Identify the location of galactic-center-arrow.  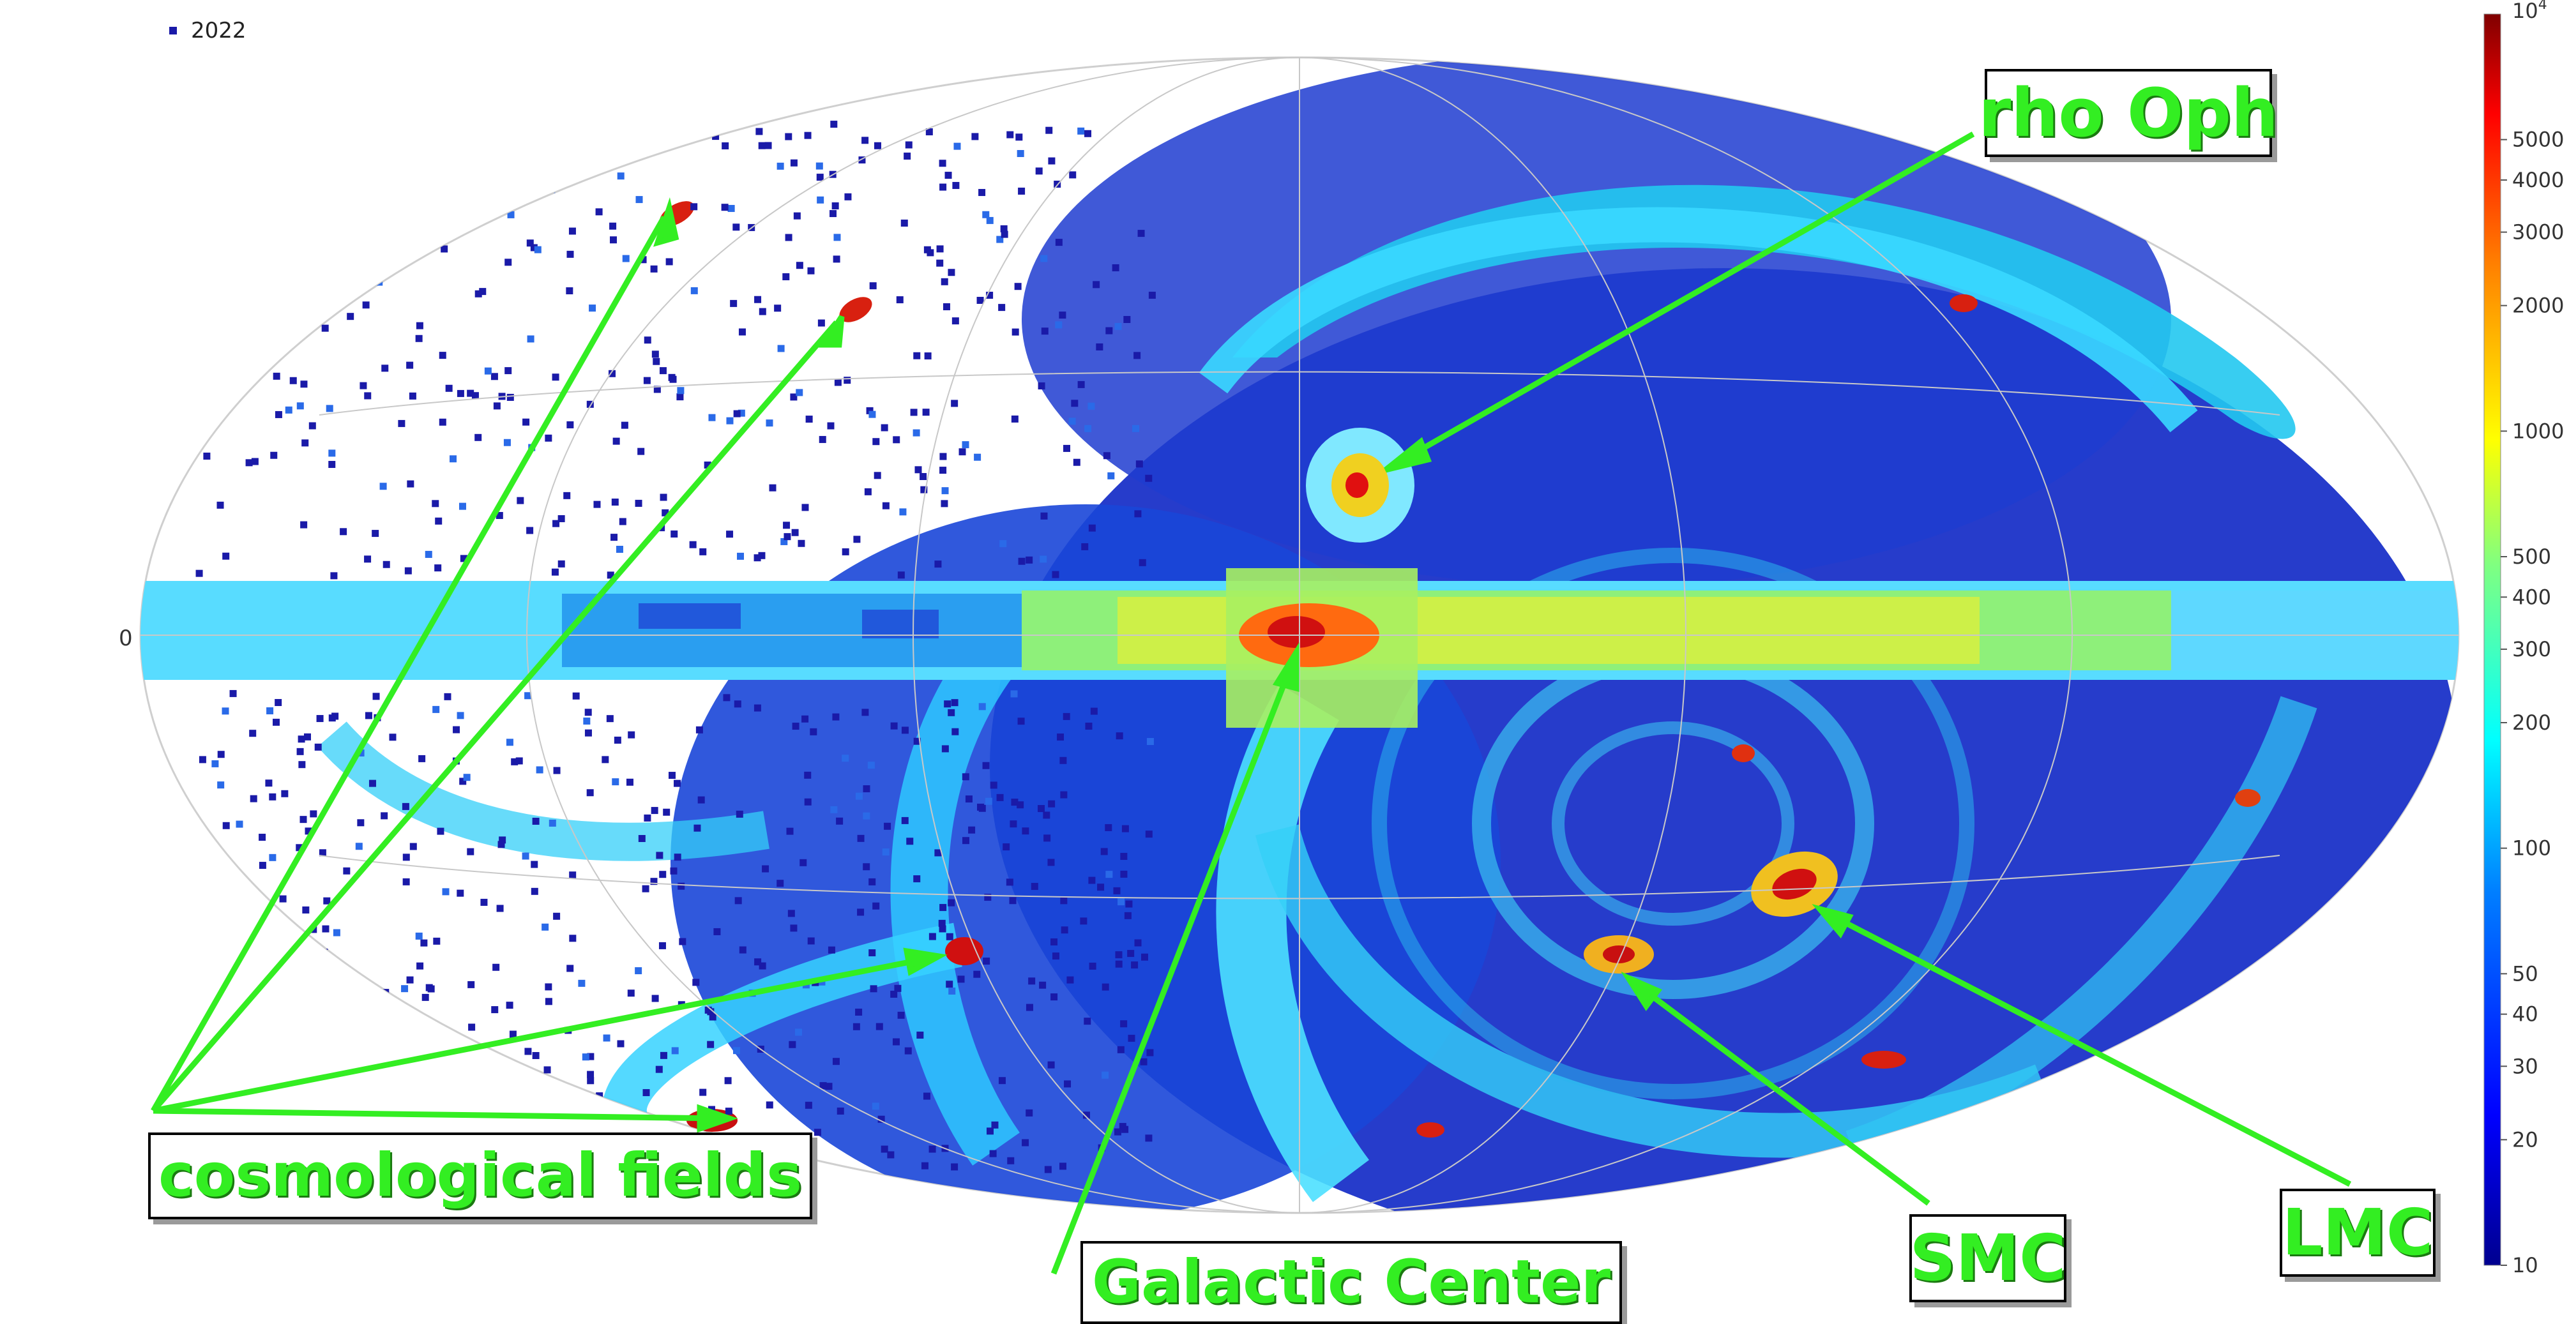
(1173, 967).